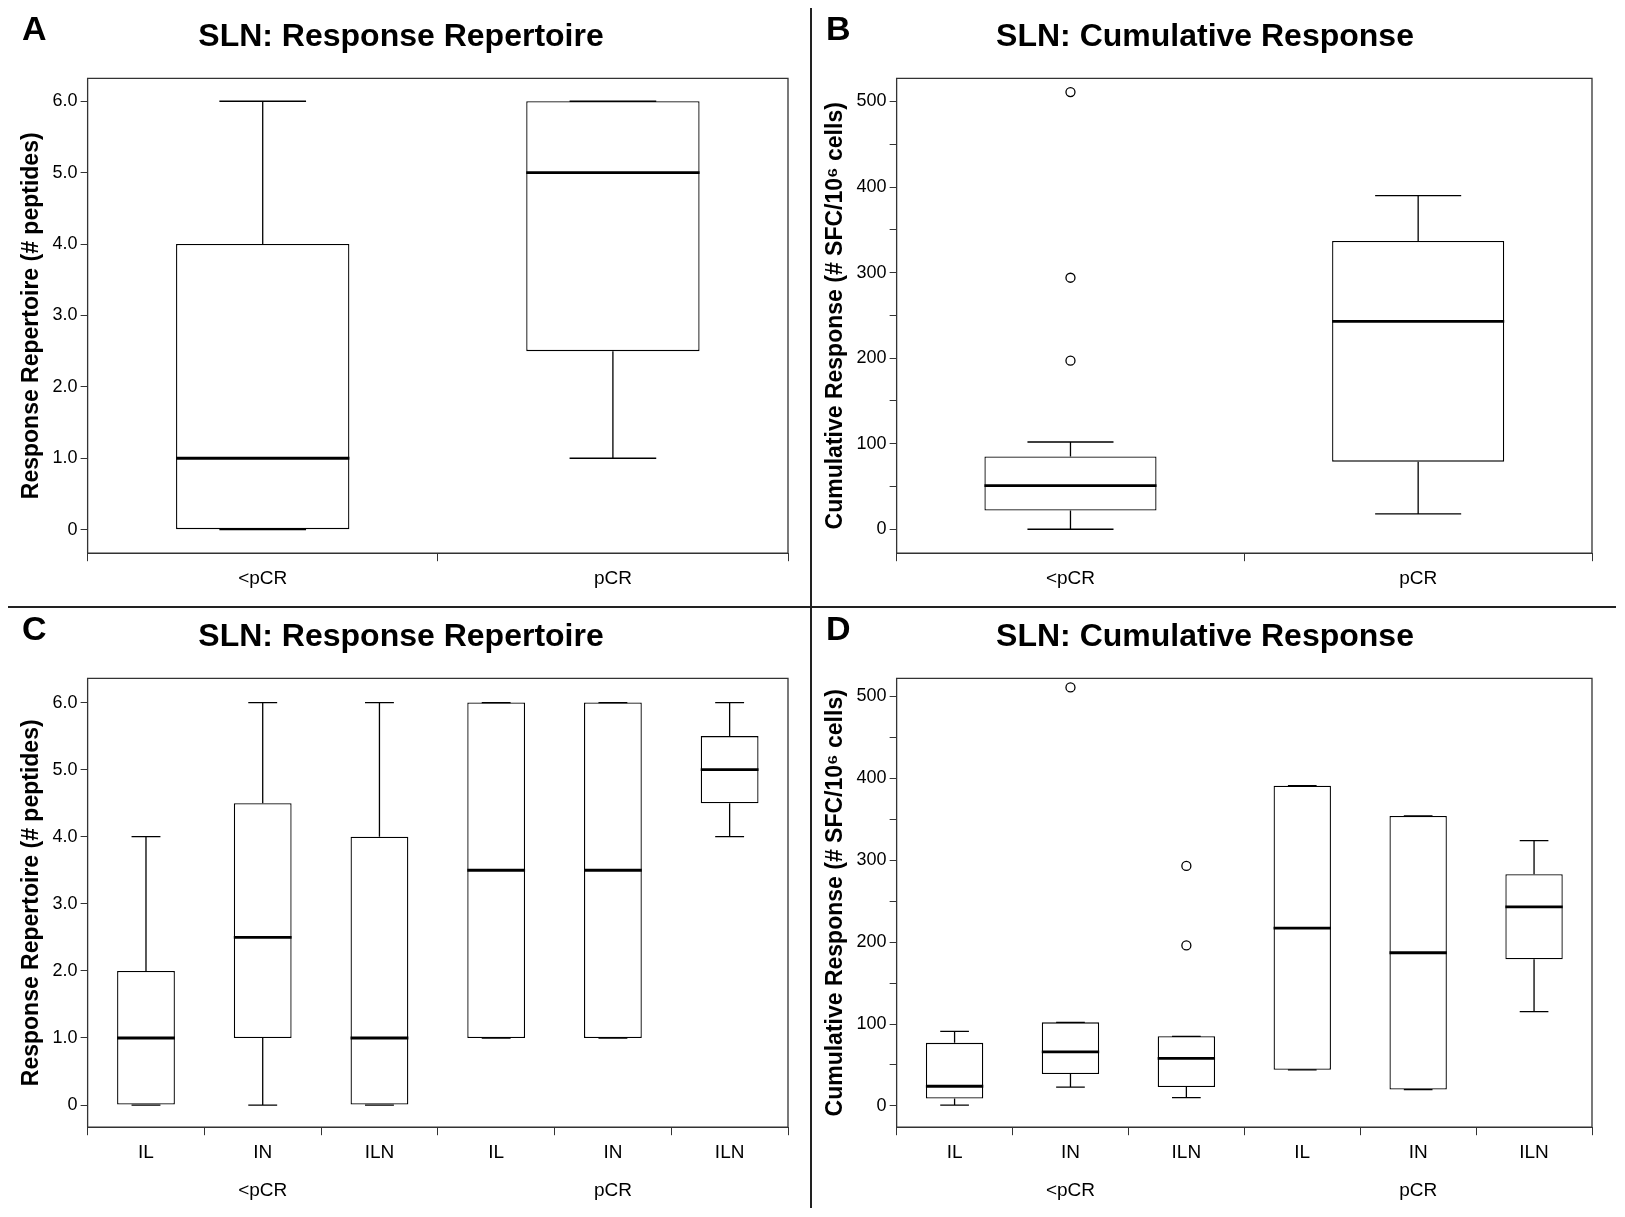 The image size is (1625, 1217). I want to click on text: A, so click(34, 28).